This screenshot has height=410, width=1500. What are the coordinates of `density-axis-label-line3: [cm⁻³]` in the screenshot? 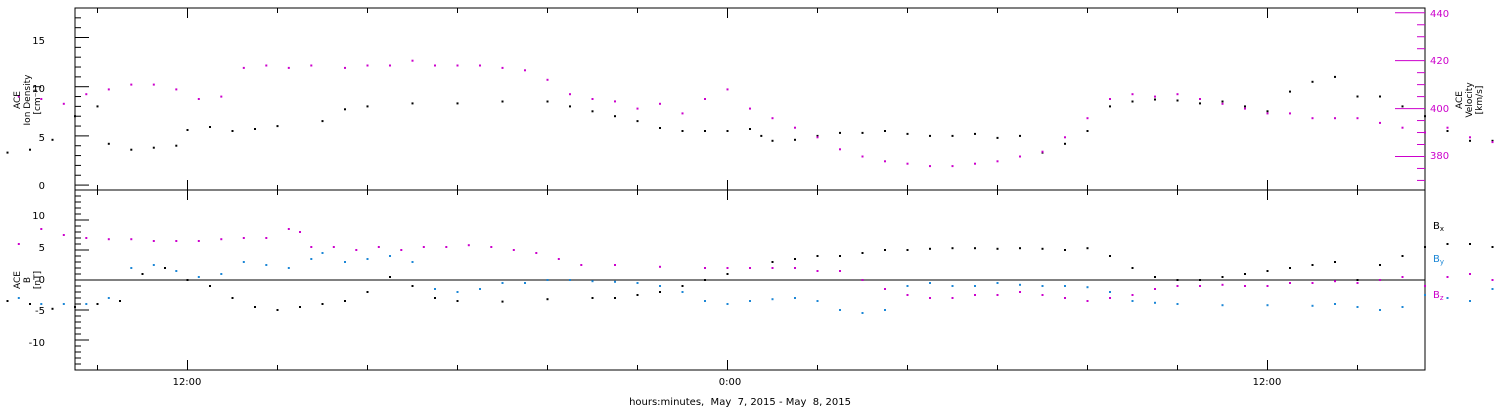 It's located at (38, 99).